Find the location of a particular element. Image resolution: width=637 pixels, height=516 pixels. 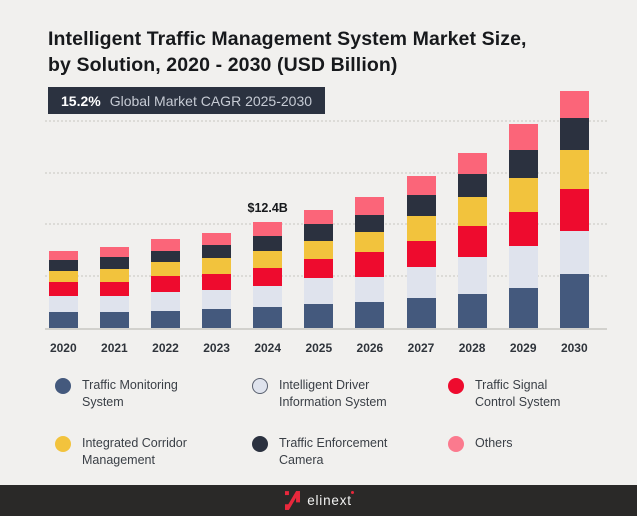

footer-bar: elinext is located at coordinates (318, 500).